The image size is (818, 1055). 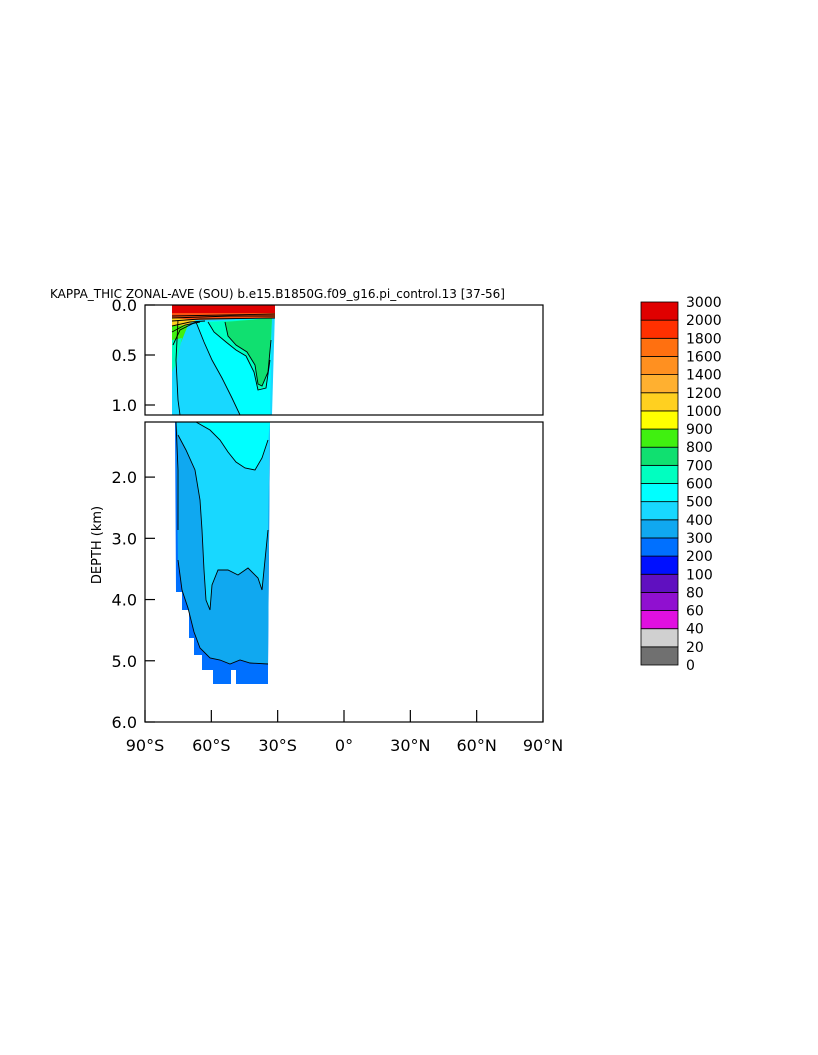 I want to click on colorbar-label-18: 1800, so click(x=704, y=339).